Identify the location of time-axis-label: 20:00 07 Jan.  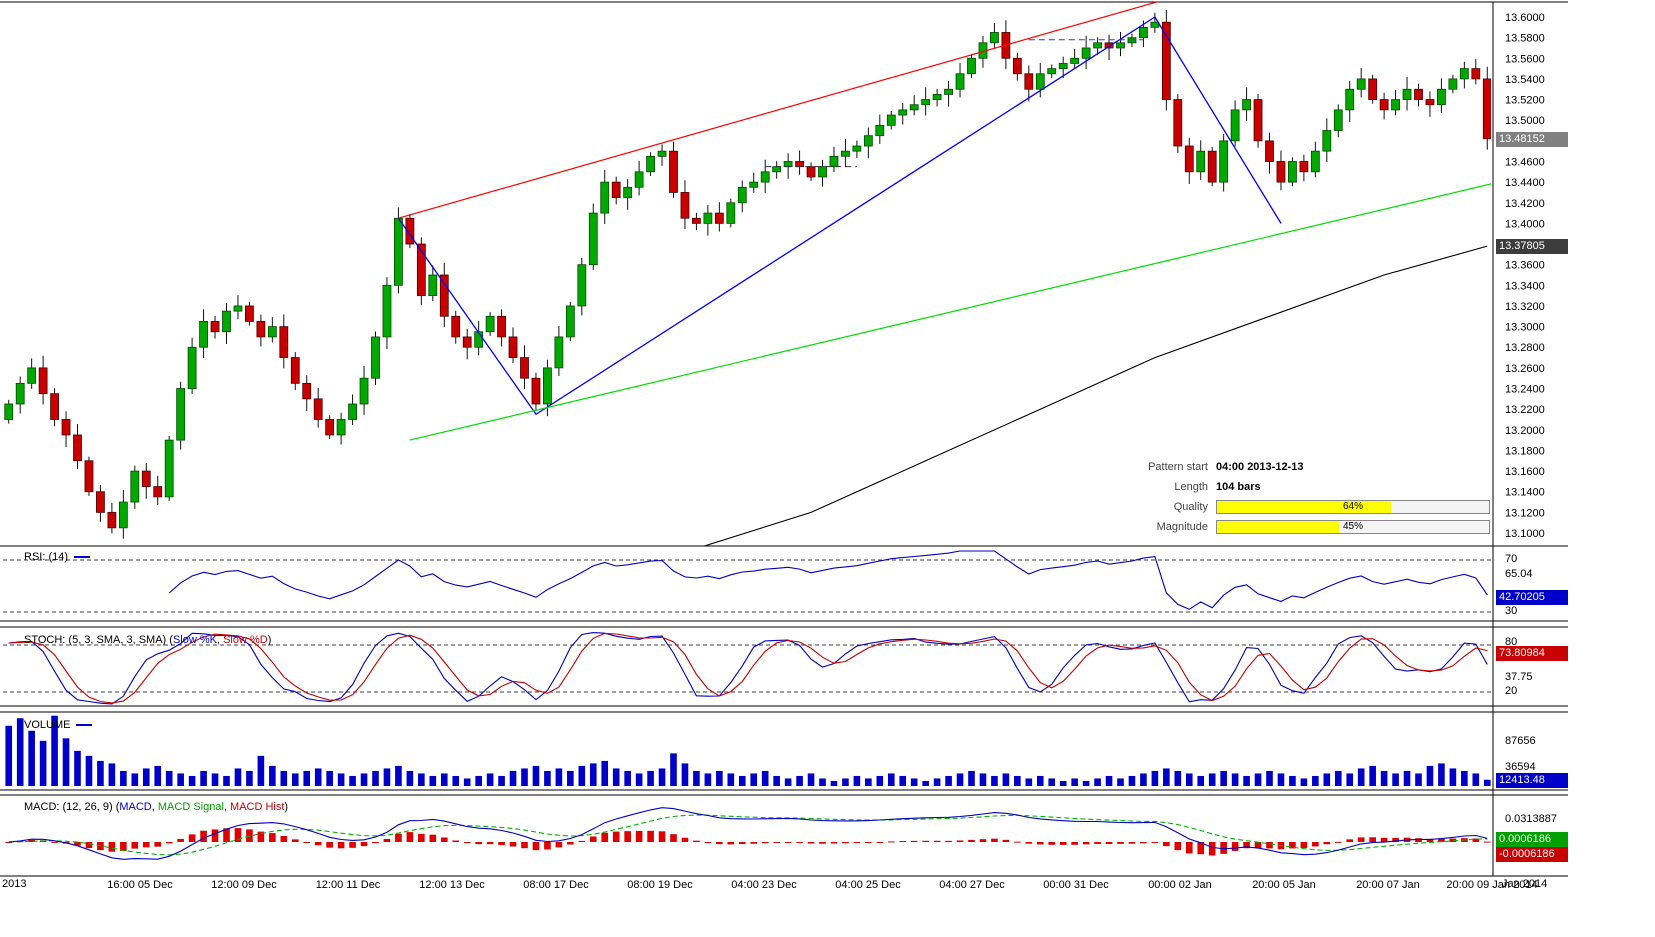
(1388, 885).